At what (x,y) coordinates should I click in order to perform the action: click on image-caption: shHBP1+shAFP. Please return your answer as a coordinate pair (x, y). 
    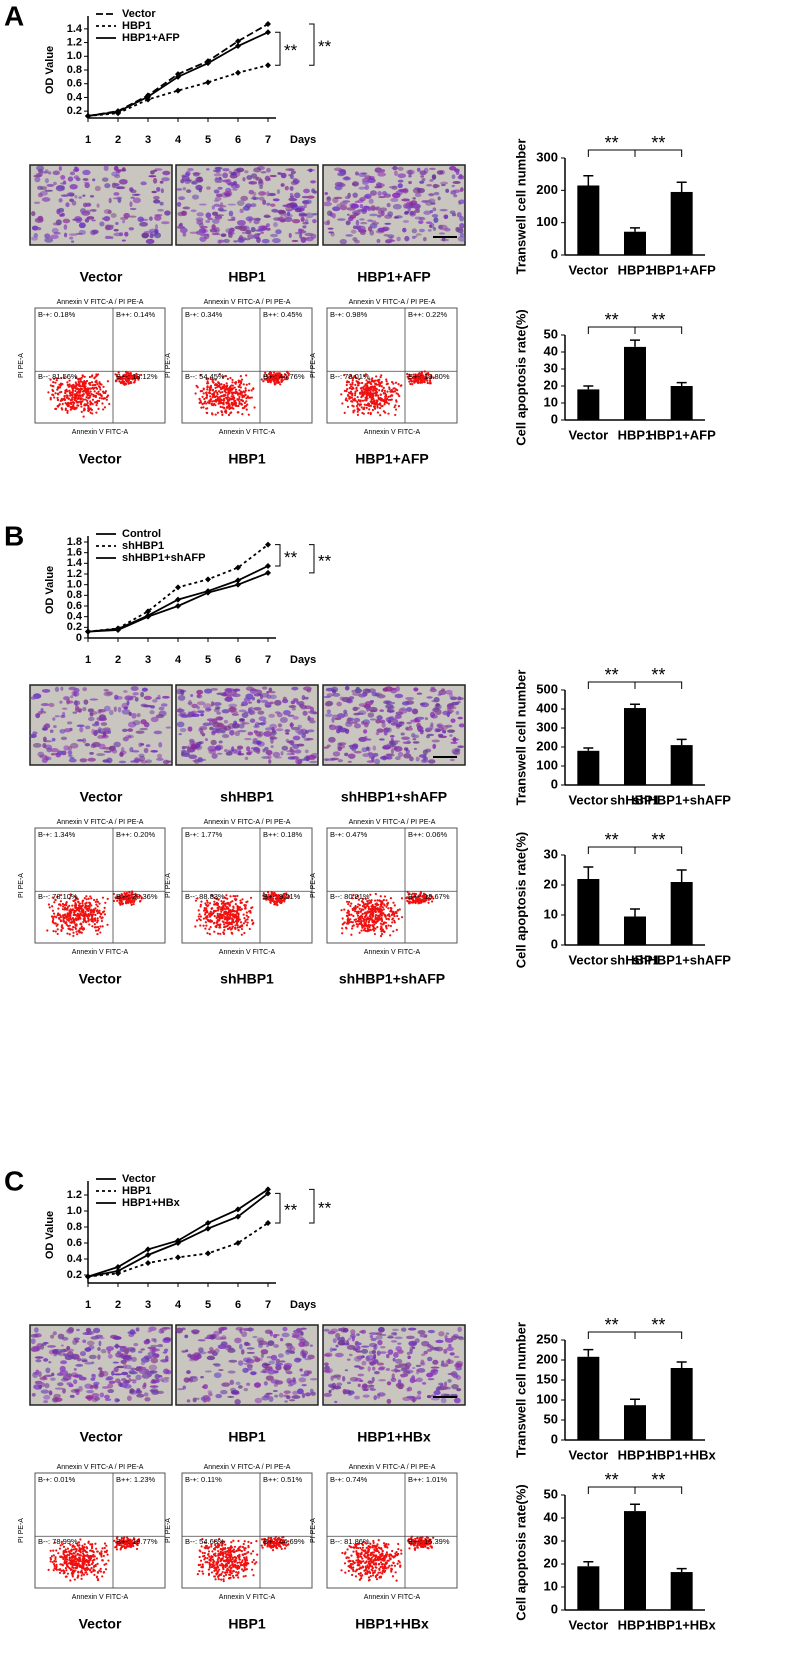
    Looking at the image, I should click on (394, 797).